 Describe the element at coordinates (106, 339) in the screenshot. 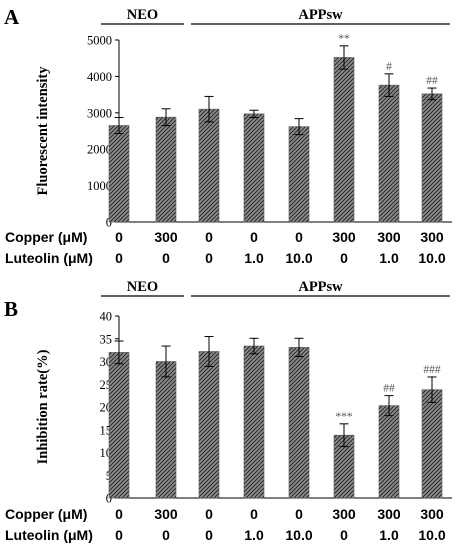

I see `y-tick-label: 35` at that location.